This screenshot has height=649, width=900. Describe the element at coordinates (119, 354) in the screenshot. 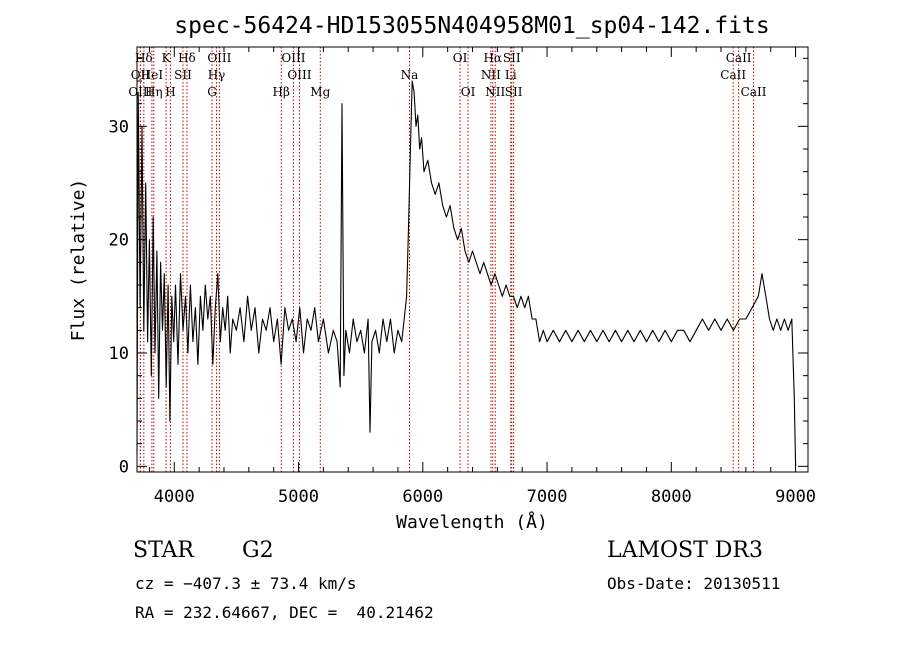

I see `y-tick-label: 10` at that location.